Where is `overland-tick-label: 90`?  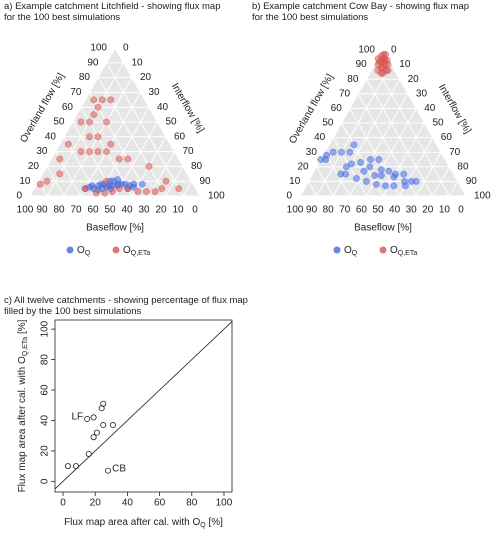 overland-tick-label: 90 is located at coordinates (93, 62).